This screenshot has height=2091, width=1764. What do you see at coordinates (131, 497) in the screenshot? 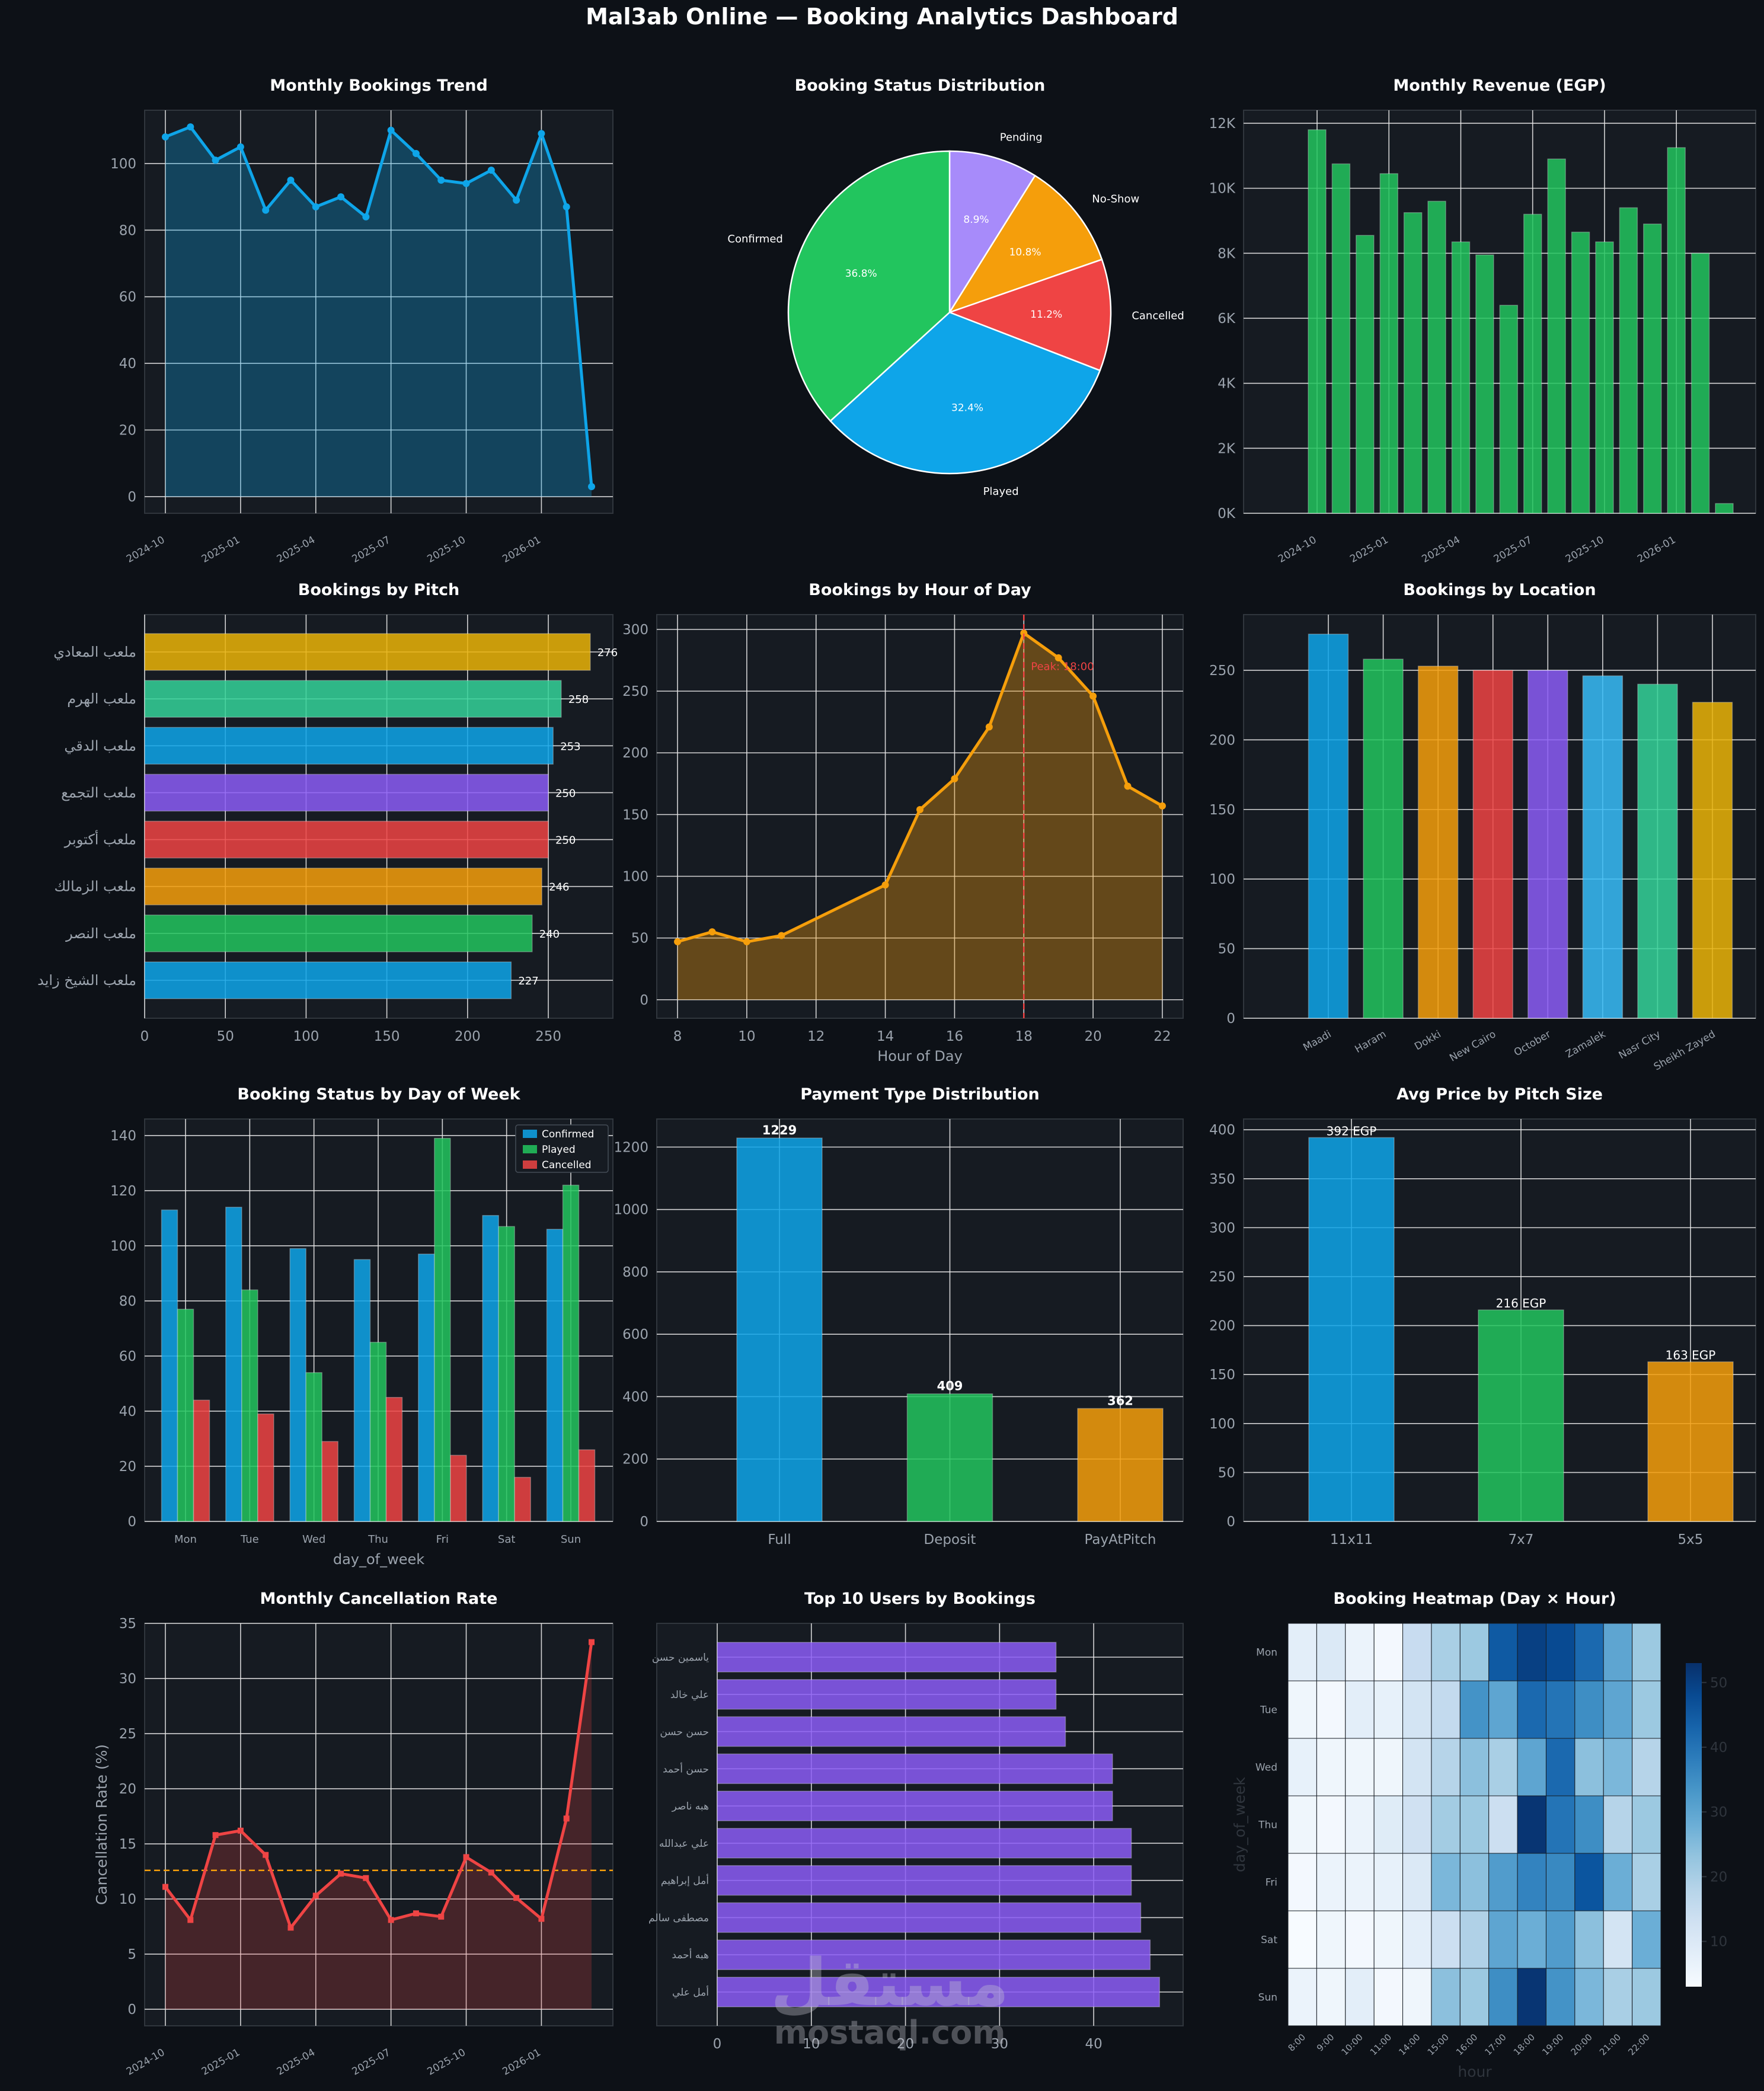
I see `y-tick-label: 0` at bounding box center [131, 497].